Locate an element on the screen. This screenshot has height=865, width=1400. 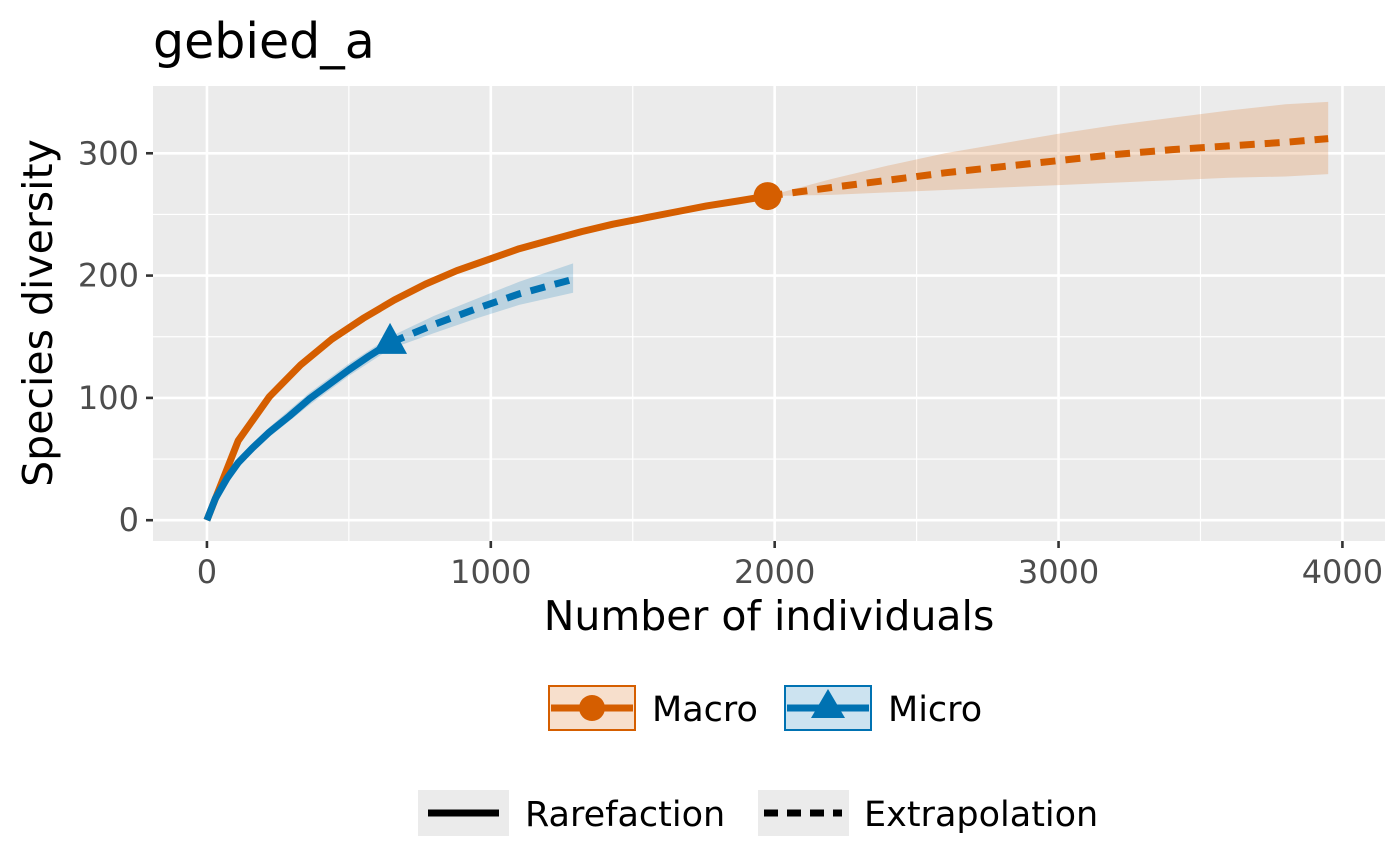
legend-label-macro: Macro is located at coordinates (705, 710).